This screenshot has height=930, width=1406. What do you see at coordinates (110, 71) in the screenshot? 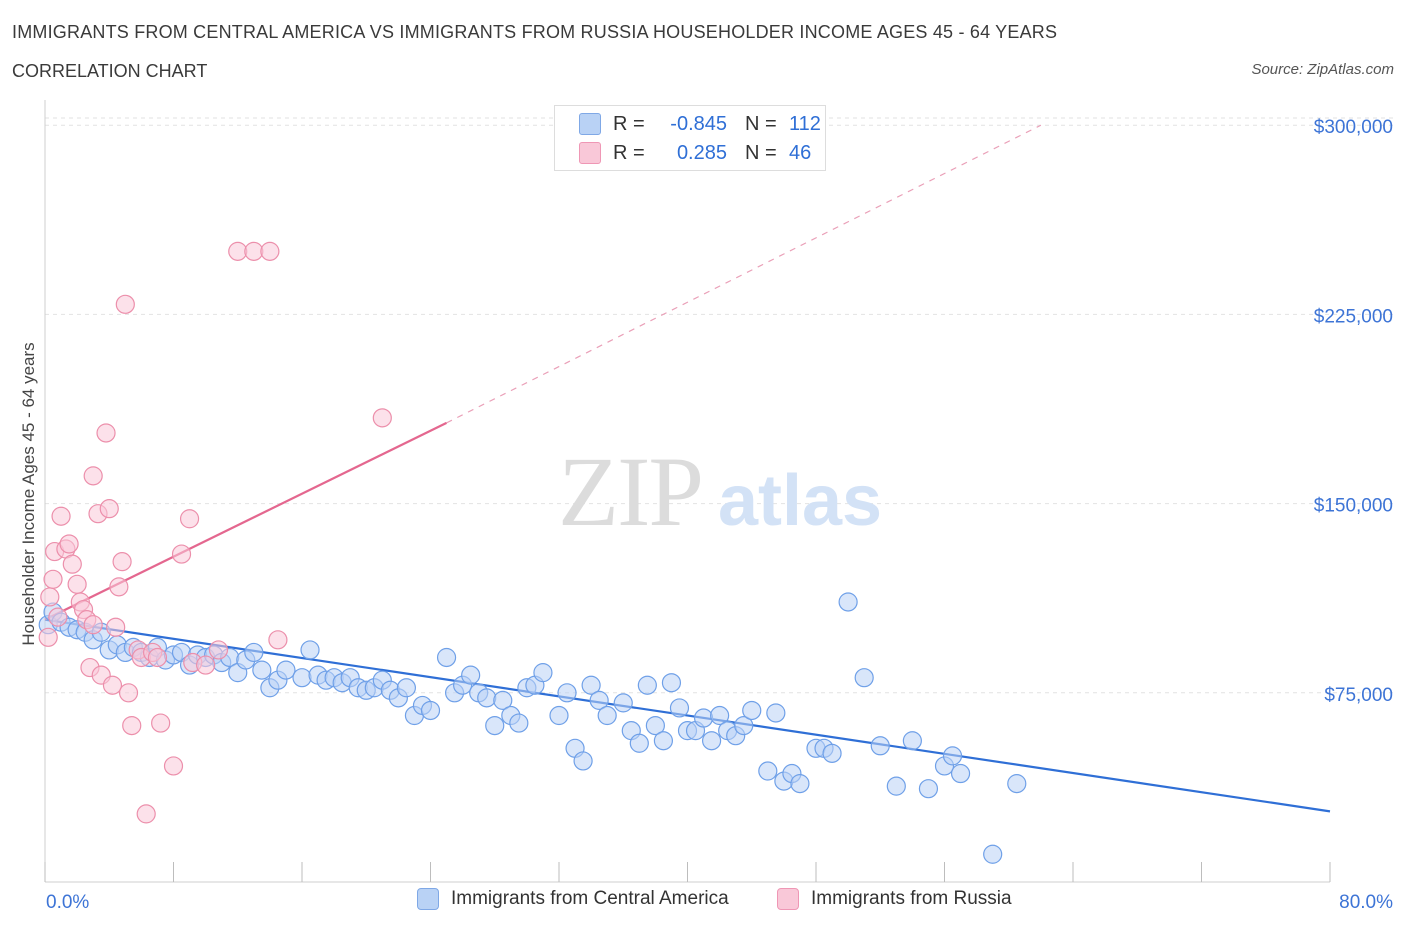
I see `chart-subtitle: CORRELATION CHART` at bounding box center [110, 71].